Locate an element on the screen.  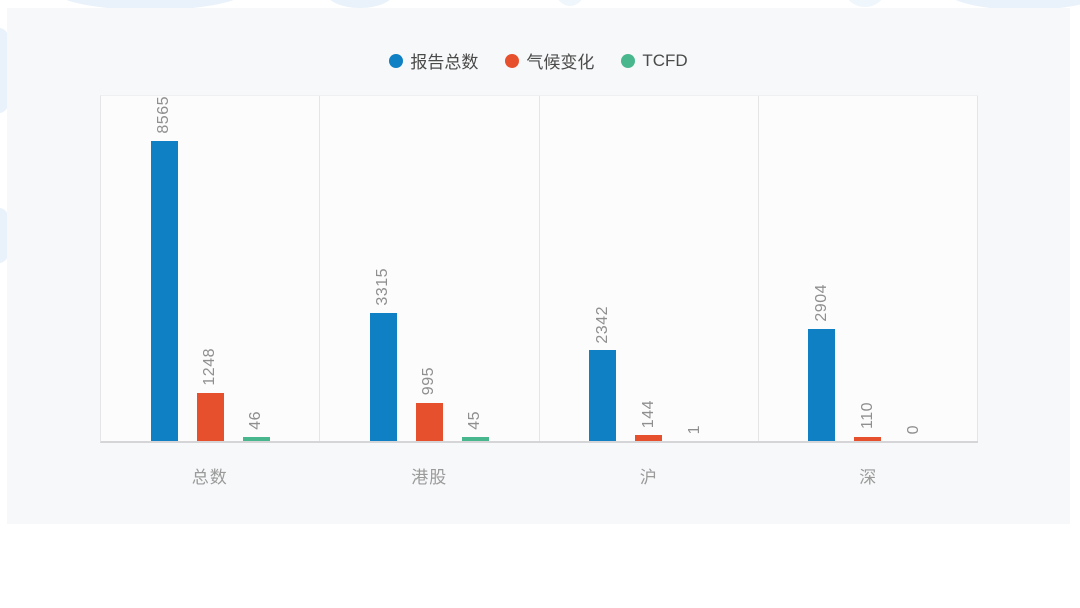
bar-cell: 995 is located at coordinates (429, 268).